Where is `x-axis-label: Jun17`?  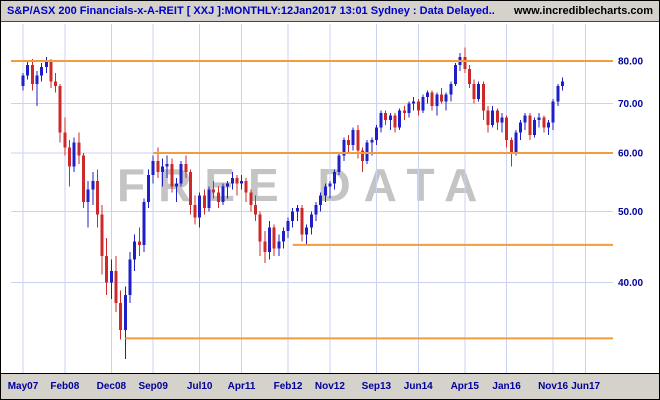
x-axis-label: Jun17 is located at coordinates (585, 386).